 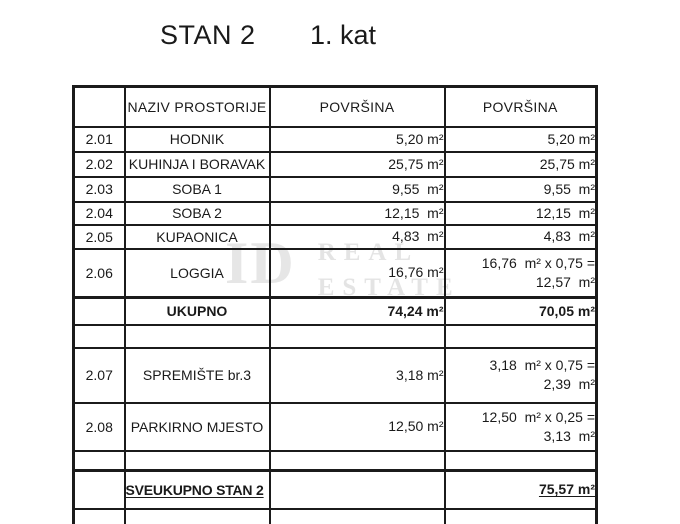 What do you see at coordinates (208, 35) in the screenshot?
I see `apartment-title: STAN 2` at bounding box center [208, 35].